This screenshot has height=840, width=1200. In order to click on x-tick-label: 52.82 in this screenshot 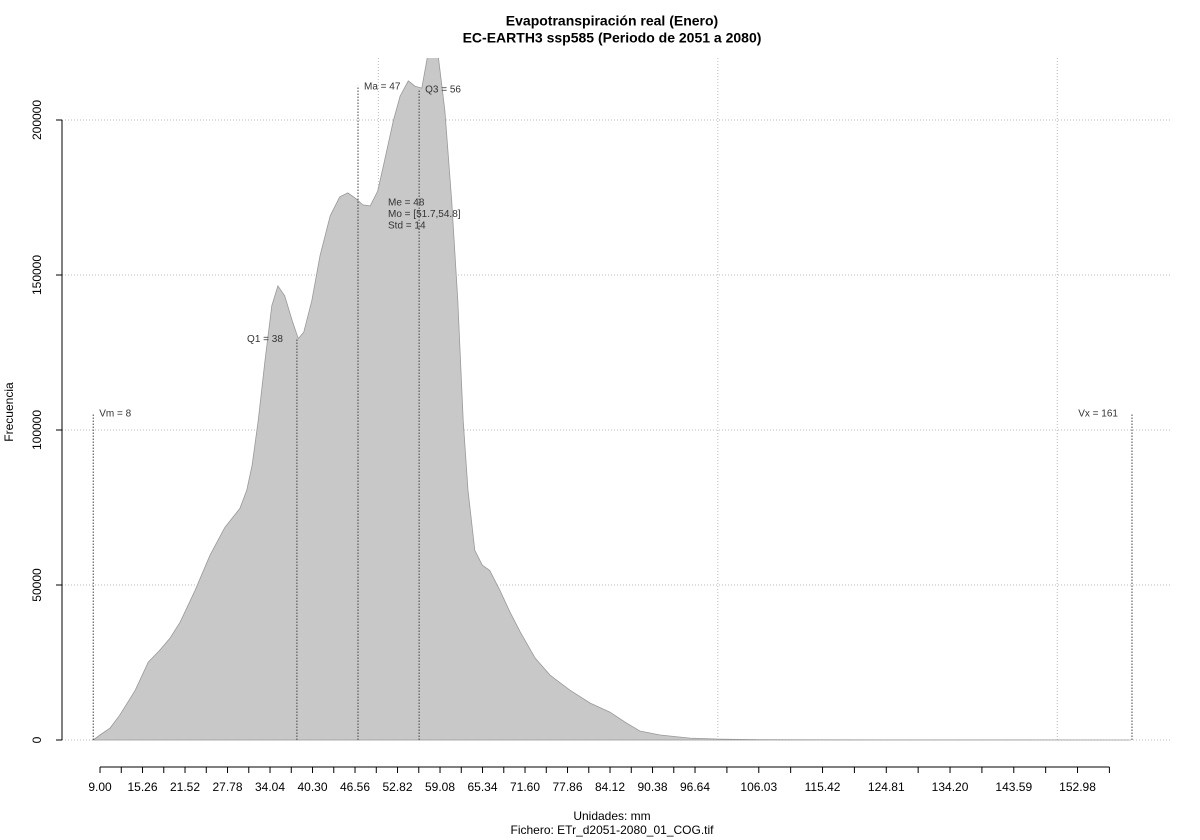, I will do `click(398, 787)`.